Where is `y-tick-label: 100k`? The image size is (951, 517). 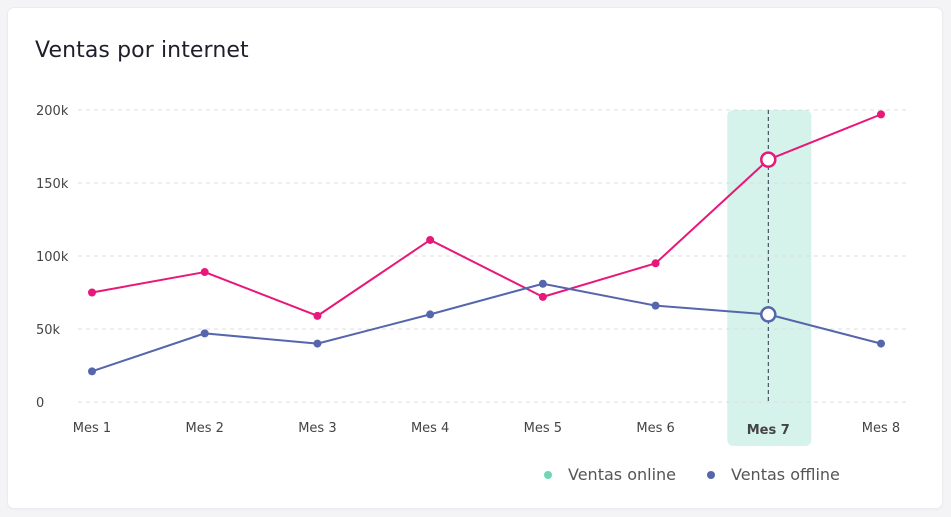 y-tick-label: 100k is located at coordinates (52, 257).